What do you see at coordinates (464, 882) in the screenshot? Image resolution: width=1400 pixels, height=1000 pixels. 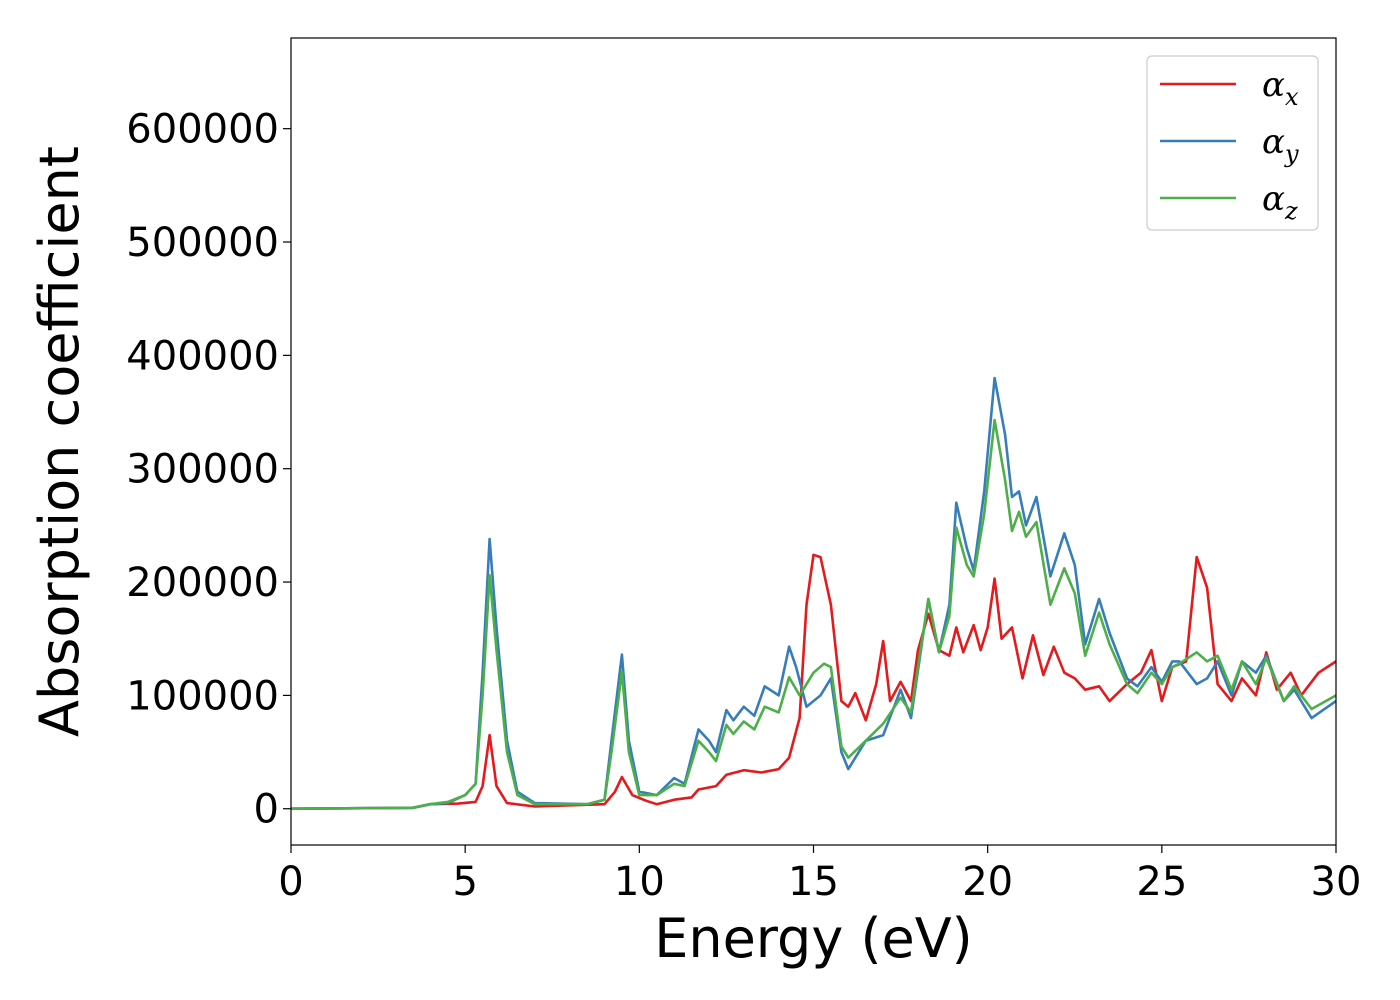 I see `x-tick-label: 5` at bounding box center [464, 882].